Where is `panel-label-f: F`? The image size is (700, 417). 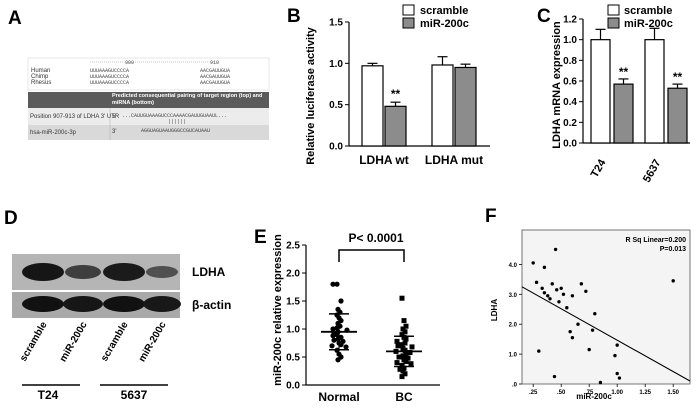 panel-label-f: F is located at coordinates (491, 216).